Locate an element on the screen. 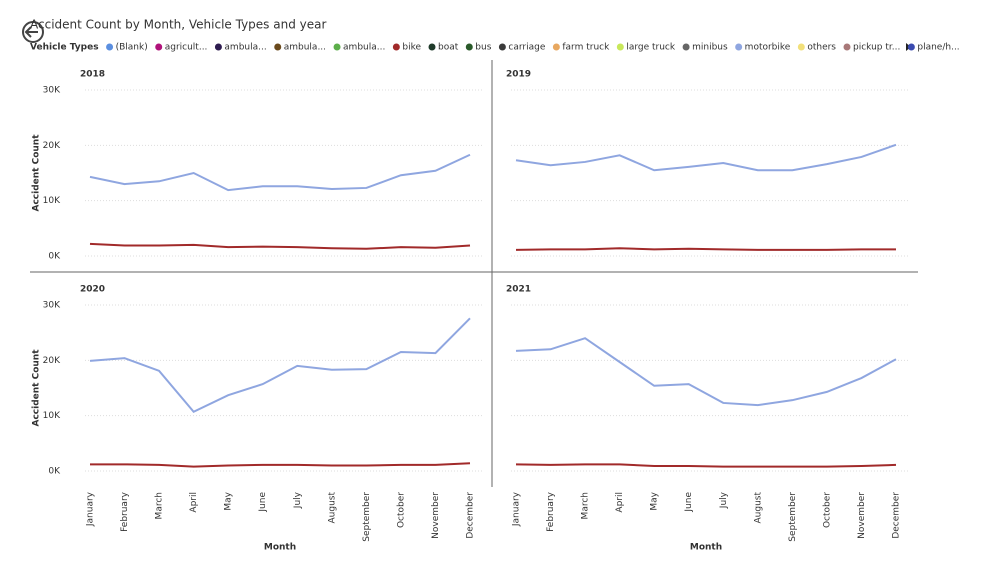  legend-label: farm truck is located at coordinates (586, 48).